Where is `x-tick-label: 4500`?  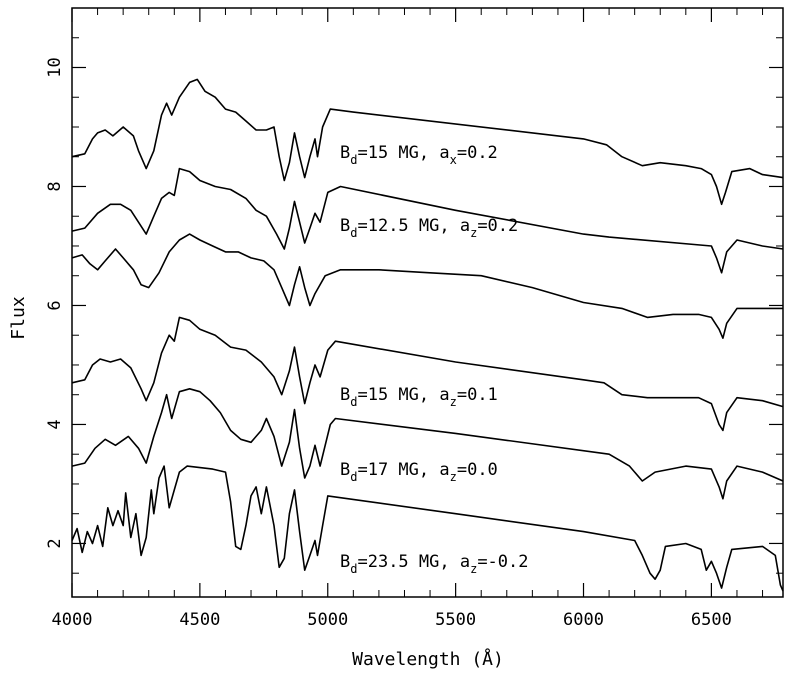
x-tick-label: 4500 is located at coordinates (199, 620).